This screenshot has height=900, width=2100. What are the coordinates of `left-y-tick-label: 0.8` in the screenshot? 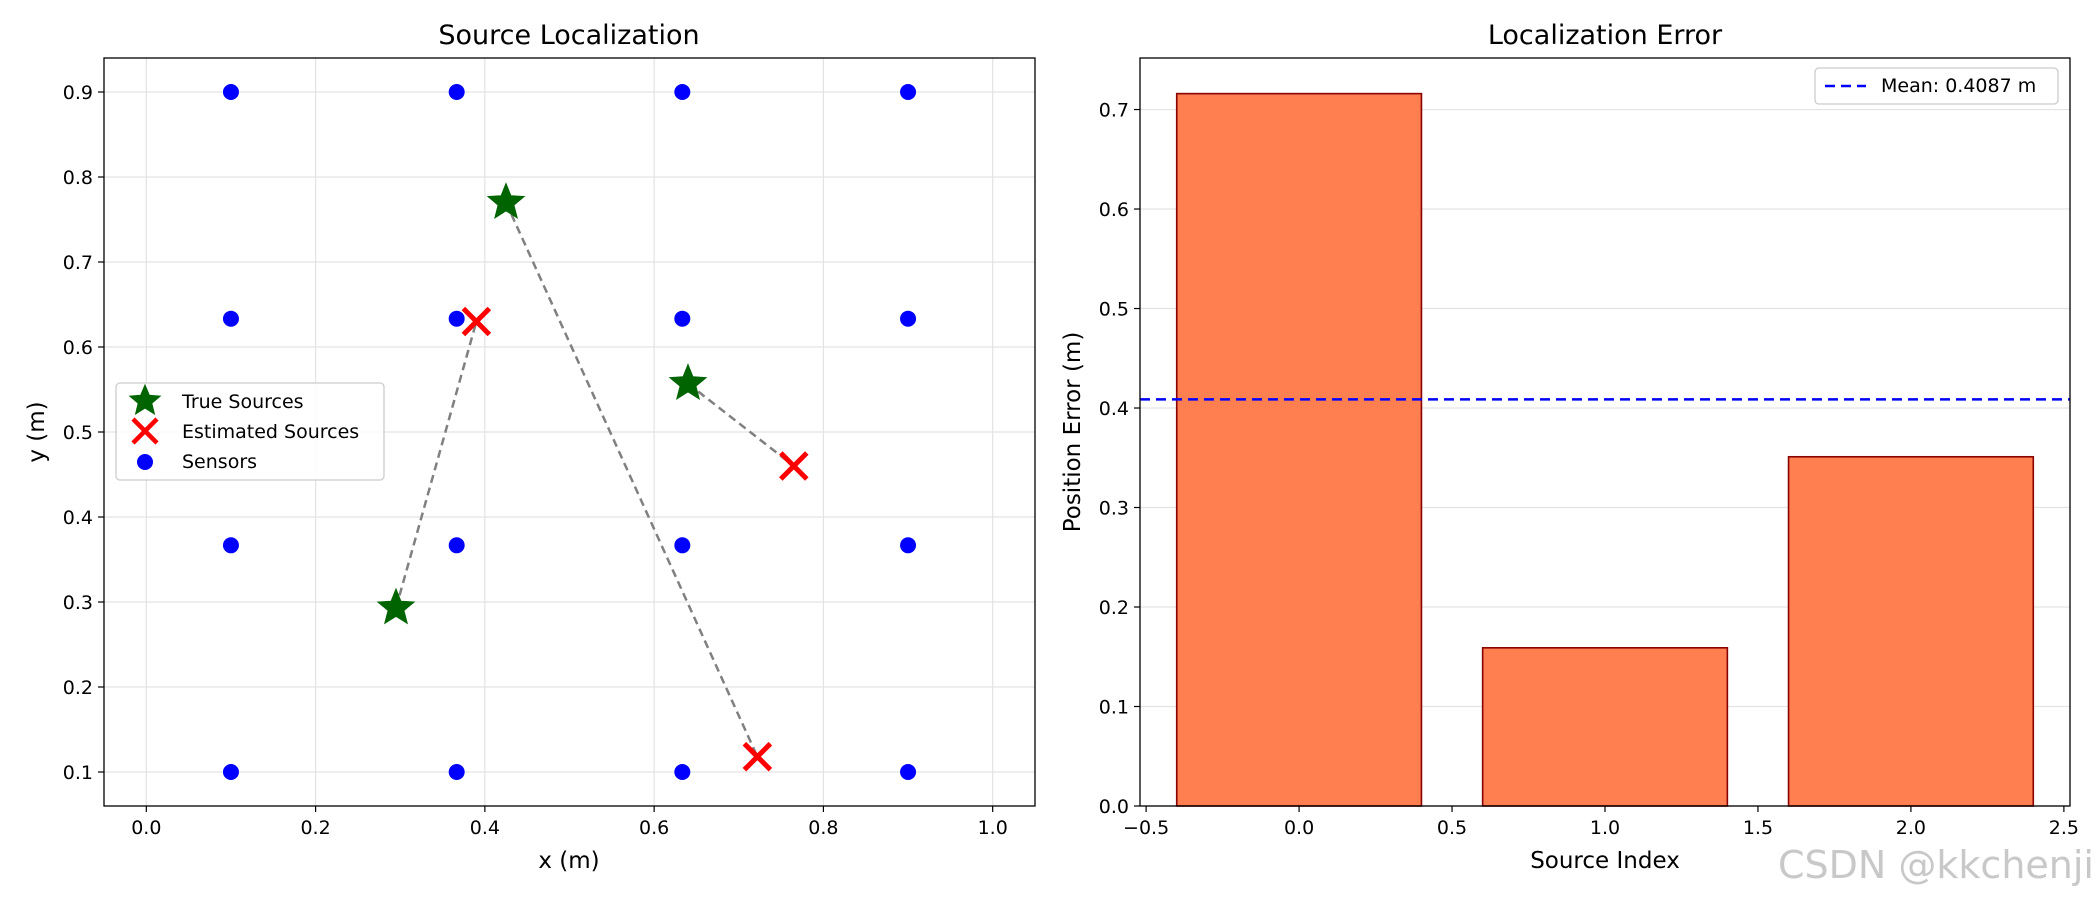 It's located at (78, 178).